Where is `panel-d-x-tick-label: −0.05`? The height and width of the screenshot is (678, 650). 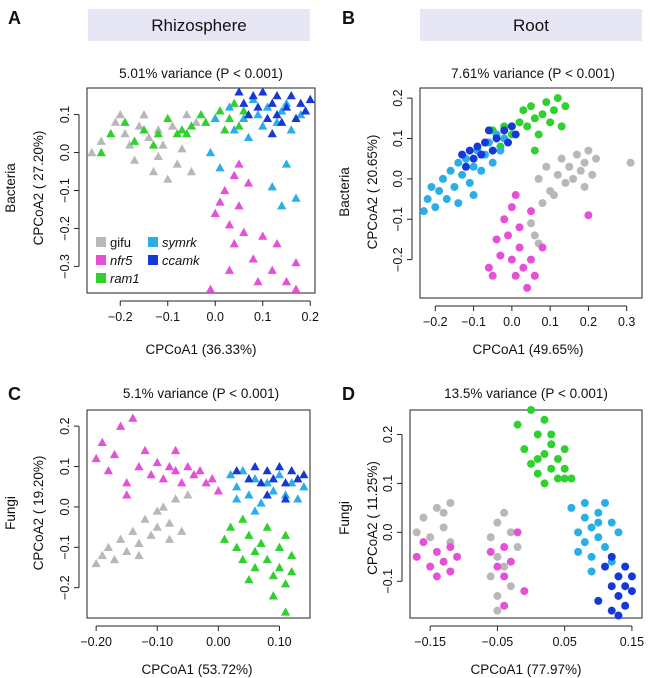
panel-d-x-tick-label: −0.05 is located at coordinates (498, 642).